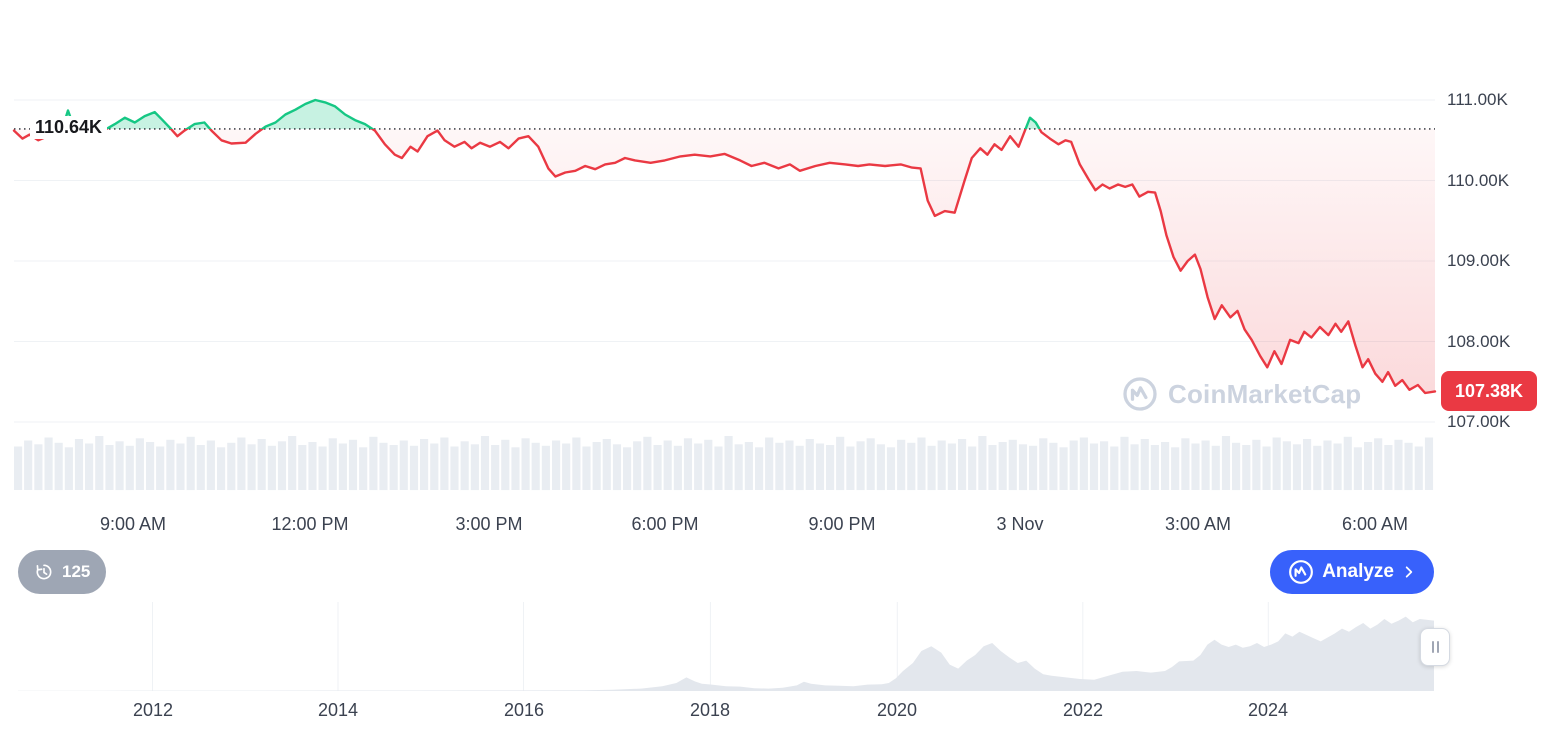 The image size is (1566, 732). I want to click on y-axis-label: 108.00K, so click(1479, 341).